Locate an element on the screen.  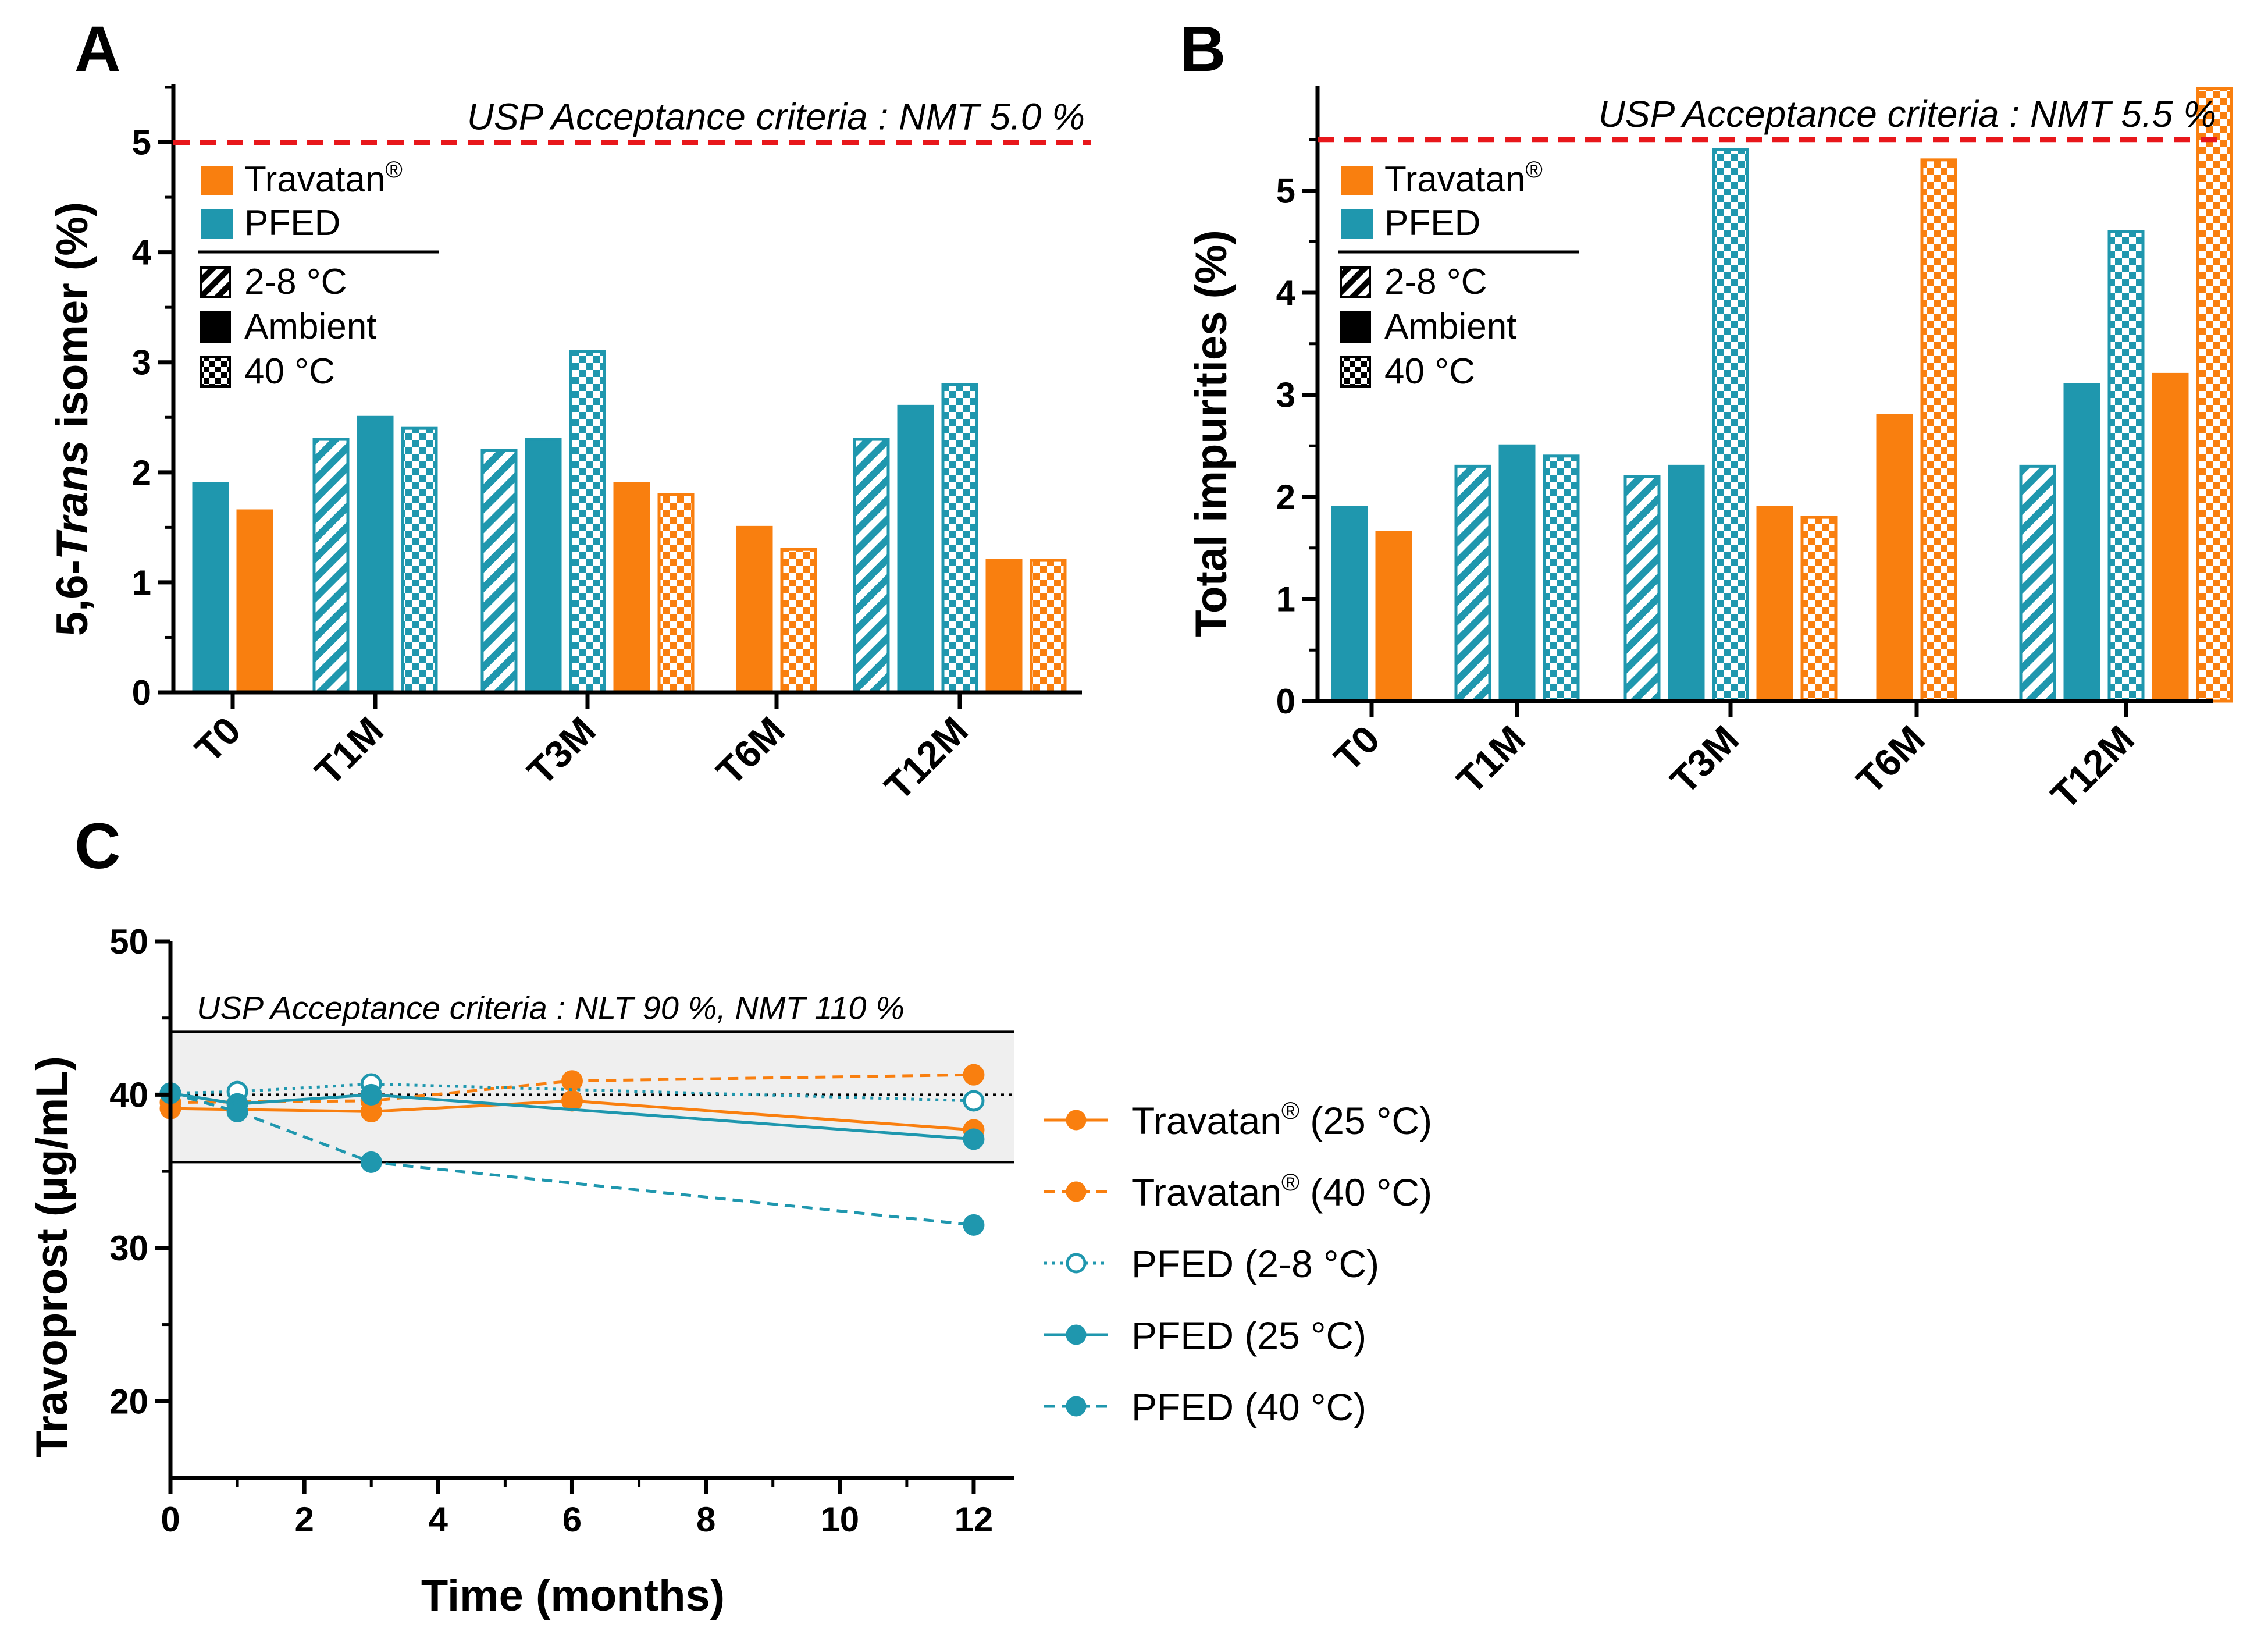
bar-t12m-travatan-40c is located at coordinates (1048, 626).